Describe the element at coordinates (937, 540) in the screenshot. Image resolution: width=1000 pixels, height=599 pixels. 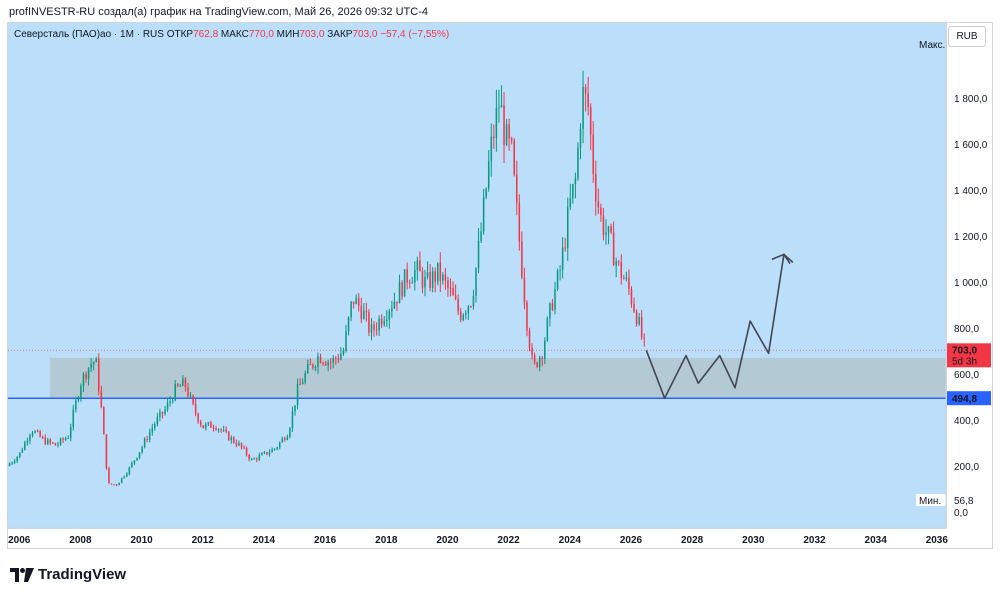
I see `time-tick-15: 2036` at that location.